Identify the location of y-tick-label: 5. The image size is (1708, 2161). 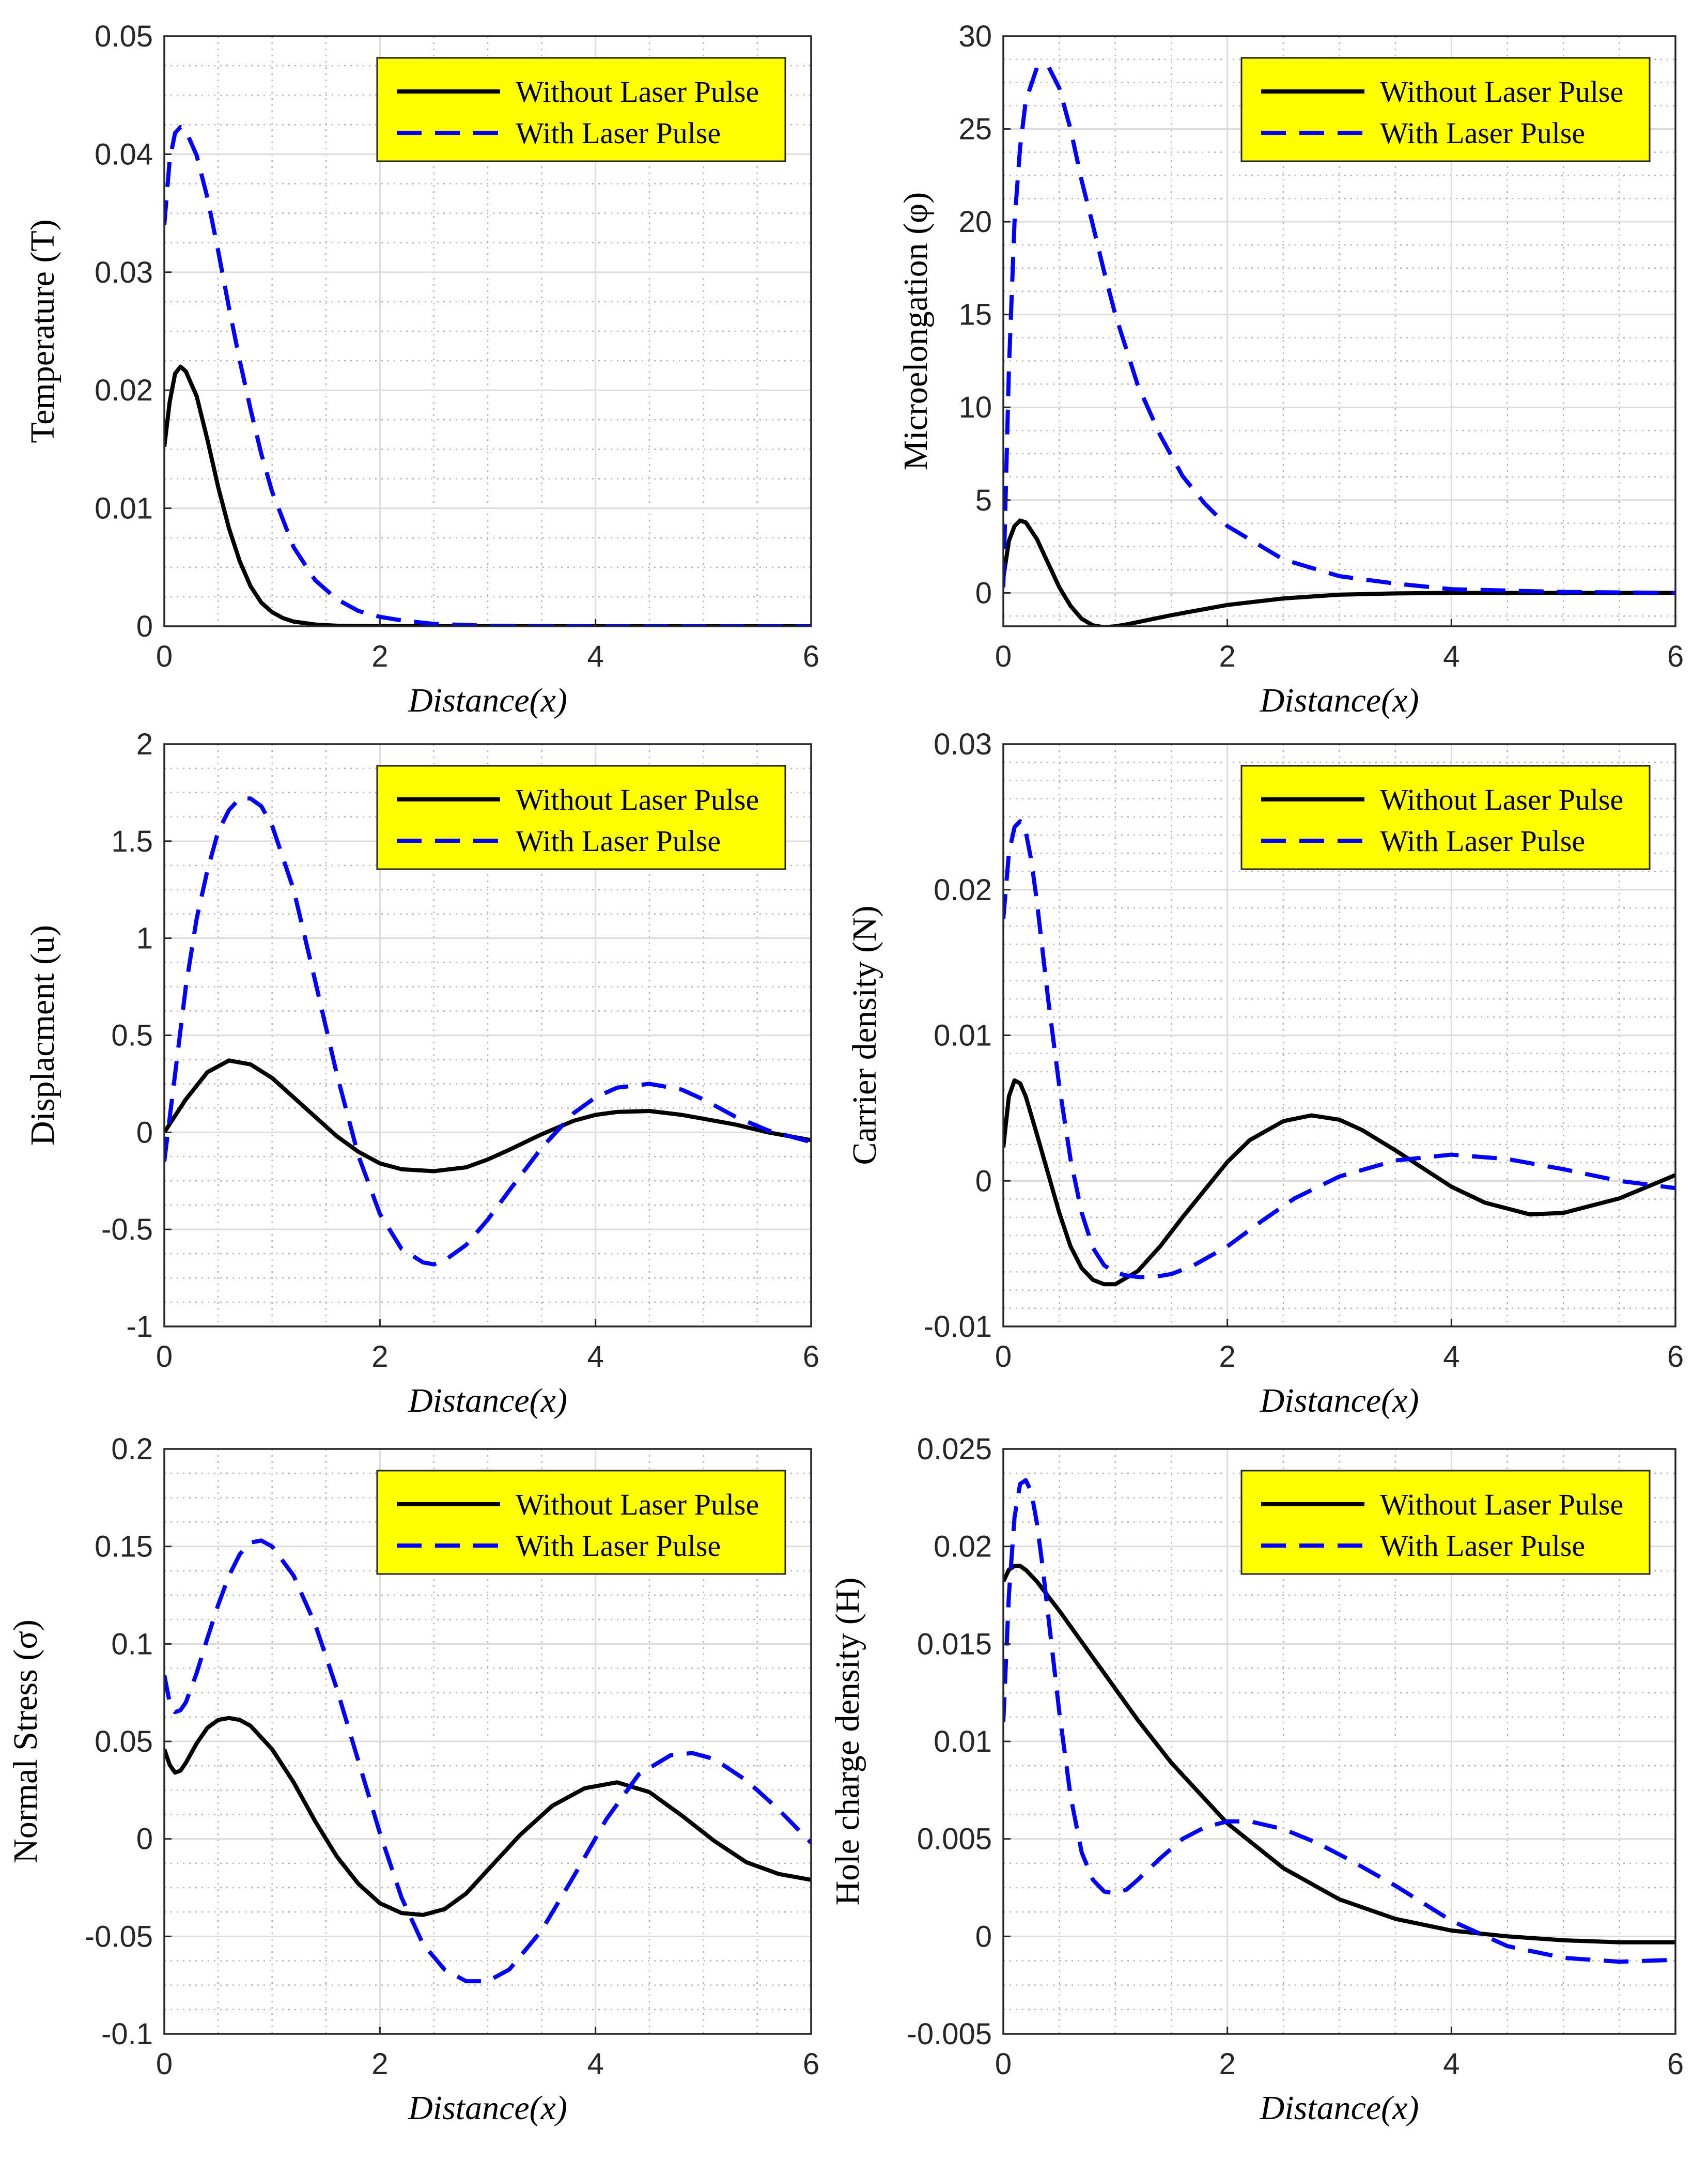
(983, 500).